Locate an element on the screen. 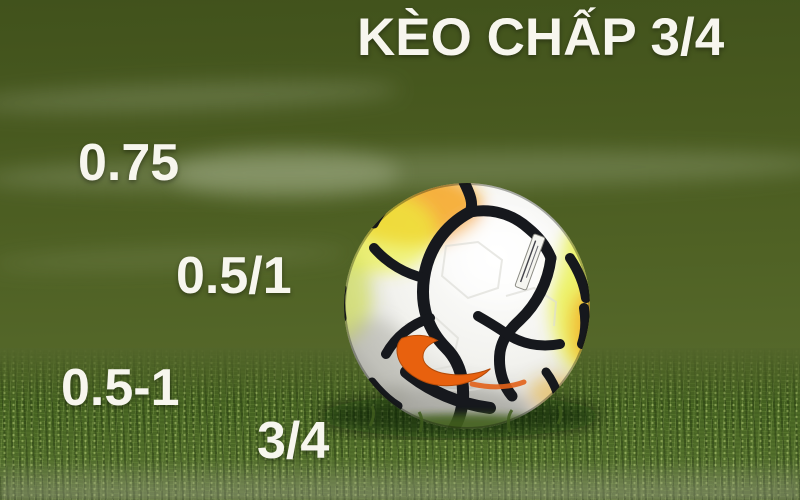 Image resolution: width=800 pixels, height=500 pixels. headline-text: KÈO CHẤP 3/4 is located at coordinates (541, 37).